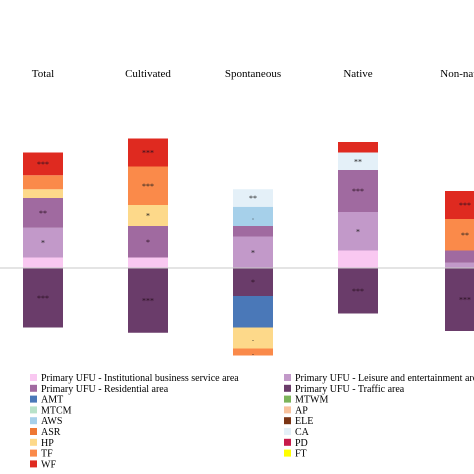 The image size is (474, 474). What do you see at coordinates (47, 443) in the screenshot?
I see `legend-label: HP` at bounding box center [47, 443].